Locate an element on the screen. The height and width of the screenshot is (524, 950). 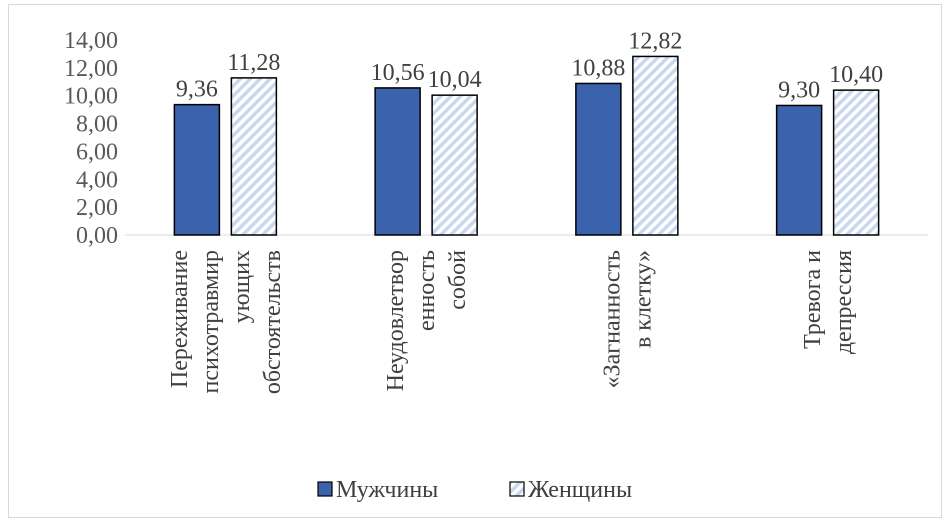
category-label-line: Неудовлетвор is located at coordinates (396, 320).